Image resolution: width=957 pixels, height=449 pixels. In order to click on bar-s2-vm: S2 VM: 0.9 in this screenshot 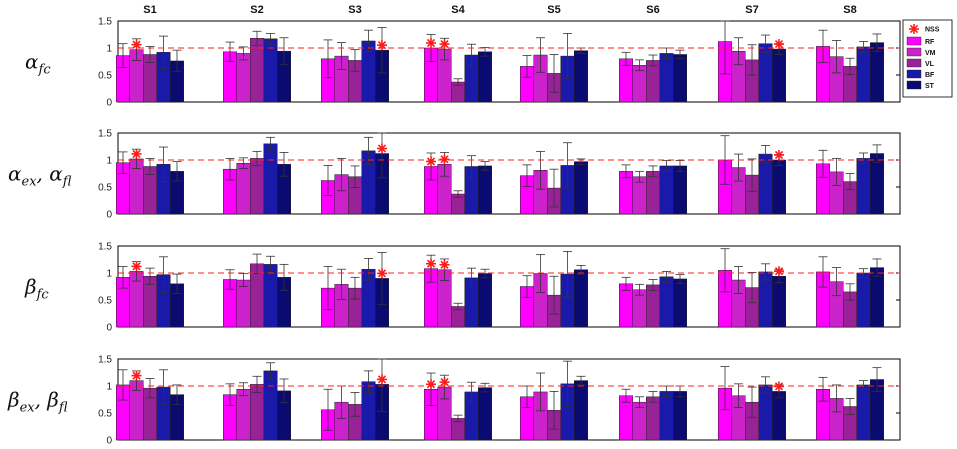, I will do `click(243, 78)`.